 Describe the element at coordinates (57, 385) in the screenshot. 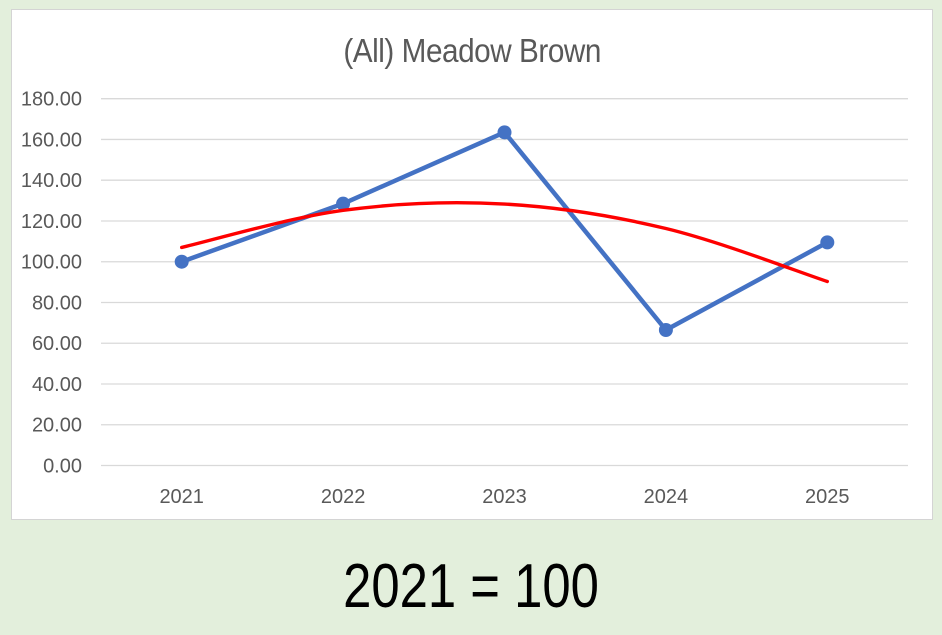

I see `y-axis-tick-label: 40.00` at that location.